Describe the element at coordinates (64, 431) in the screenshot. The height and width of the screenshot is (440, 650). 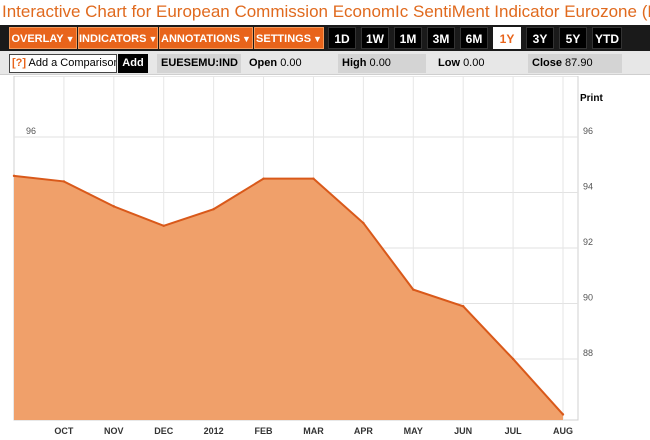
I see `x-tick-label: OCT` at that location.